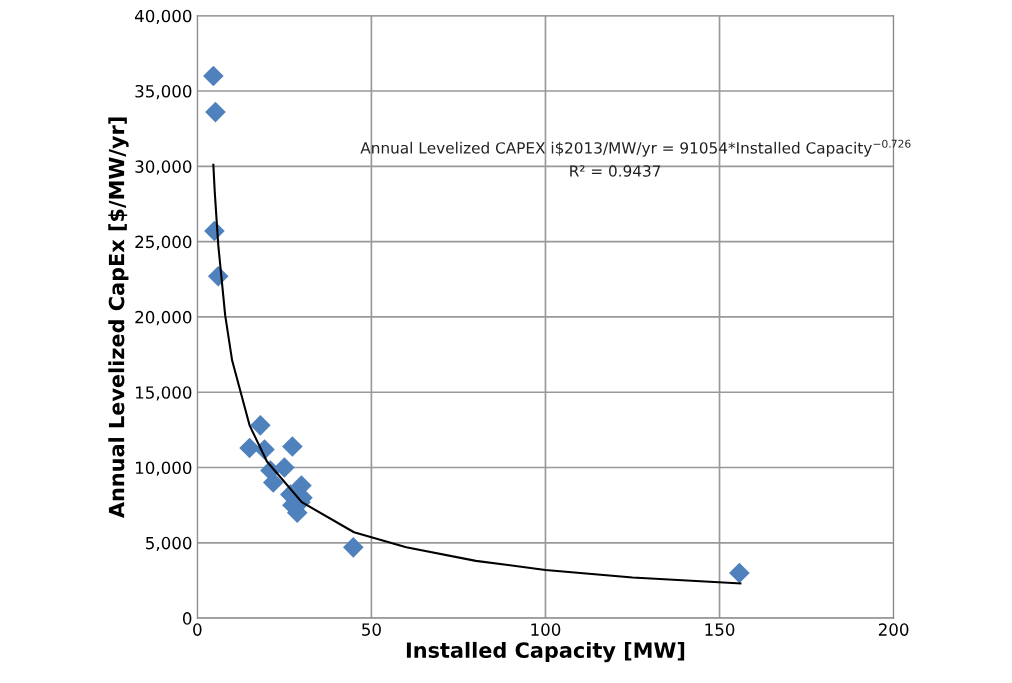 Image resolution: width=1012 pixels, height=683 pixels. What do you see at coordinates (893, 629) in the screenshot?
I see `x-tick-label: 200` at bounding box center [893, 629].